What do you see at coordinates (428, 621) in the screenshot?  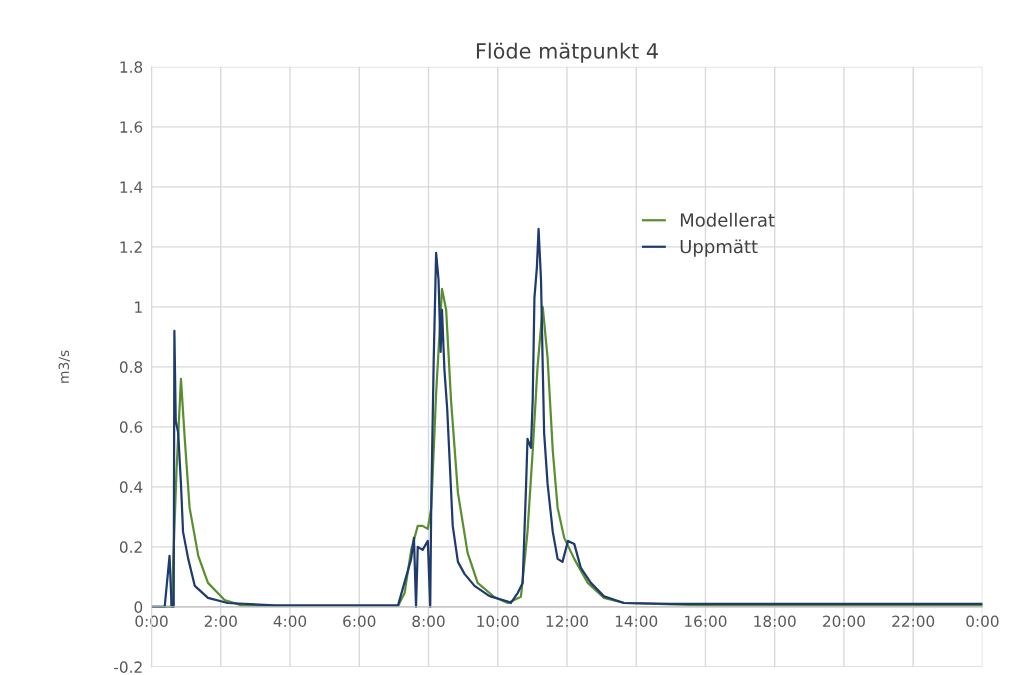 I see `x-tick-label: 8:00` at bounding box center [428, 621].